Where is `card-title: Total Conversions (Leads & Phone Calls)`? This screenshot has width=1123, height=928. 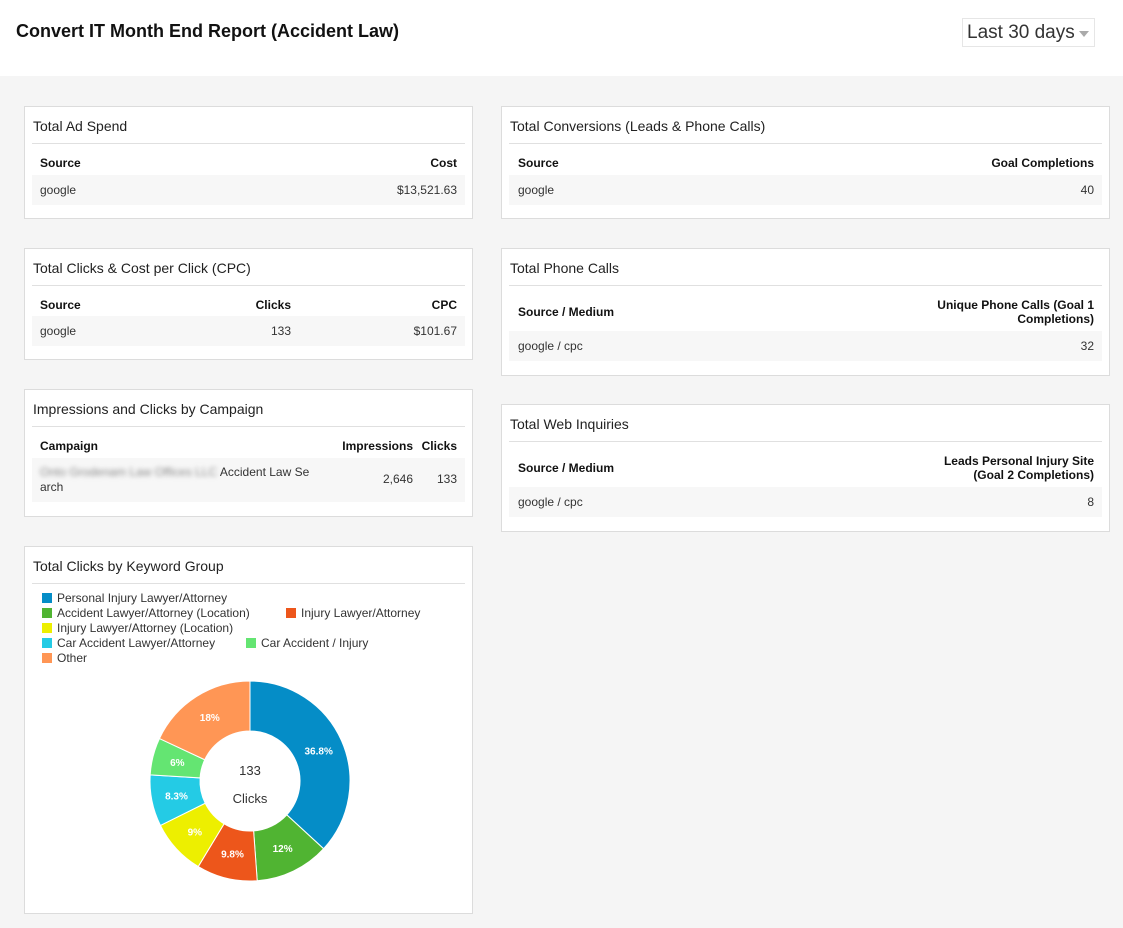
card-title: Total Conversions (Leads & Phone Calls) is located at coordinates (638, 126).